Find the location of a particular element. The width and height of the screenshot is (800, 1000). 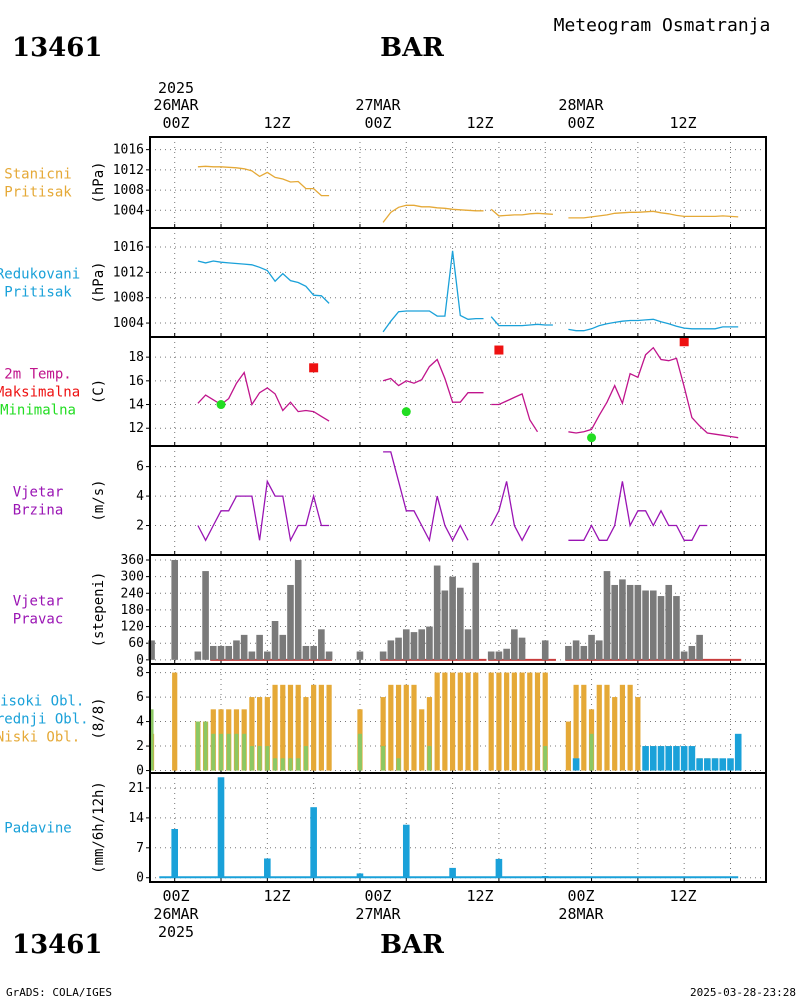

hour-top-00z-3: 00Z is located at coordinates (580, 123).